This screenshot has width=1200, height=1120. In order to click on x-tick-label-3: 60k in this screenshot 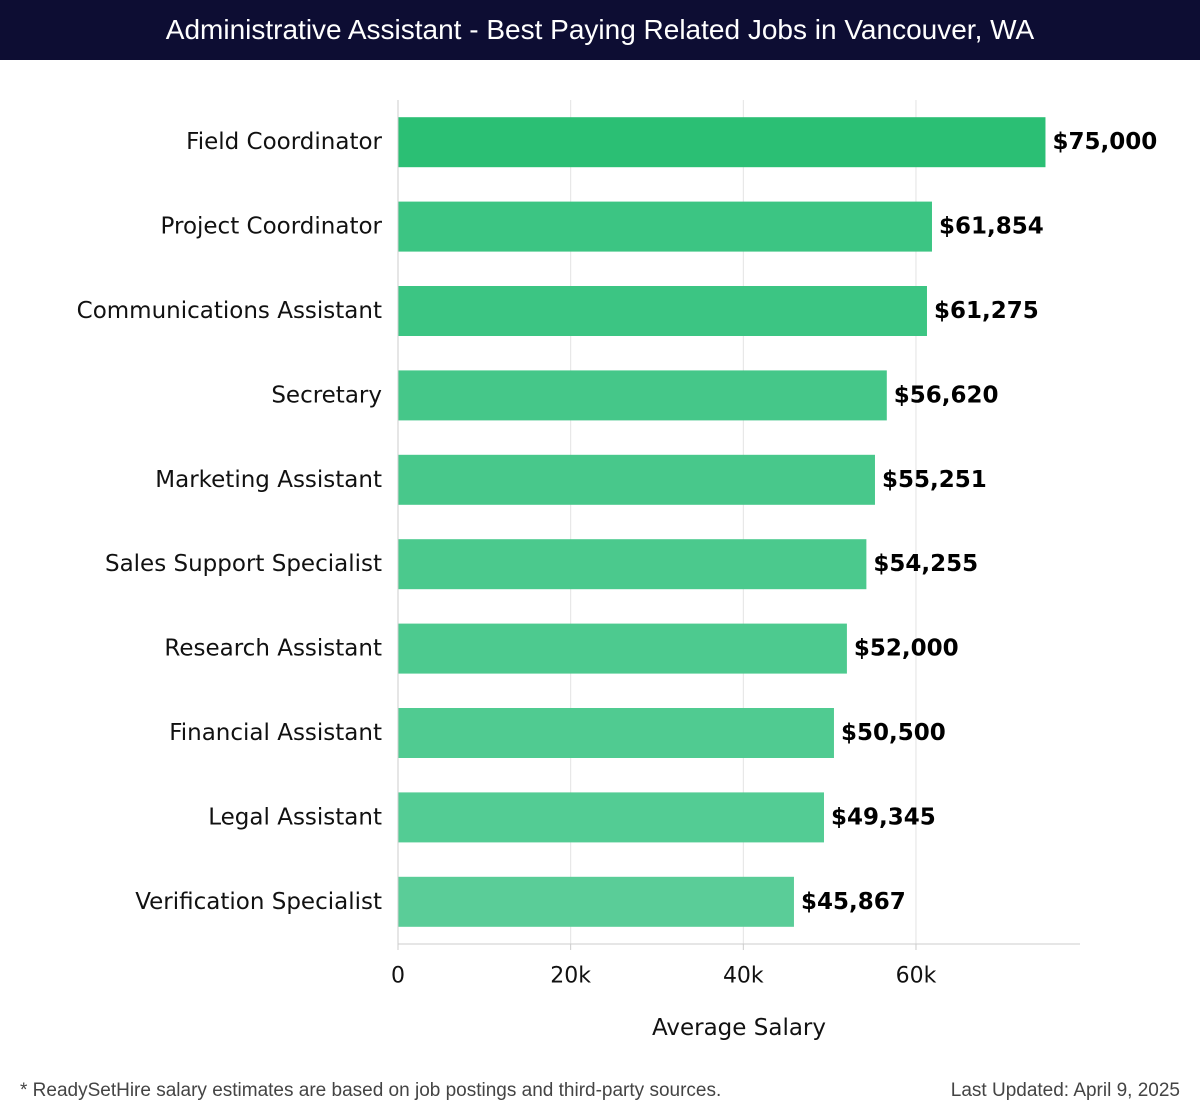, I will do `click(916, 976)`.